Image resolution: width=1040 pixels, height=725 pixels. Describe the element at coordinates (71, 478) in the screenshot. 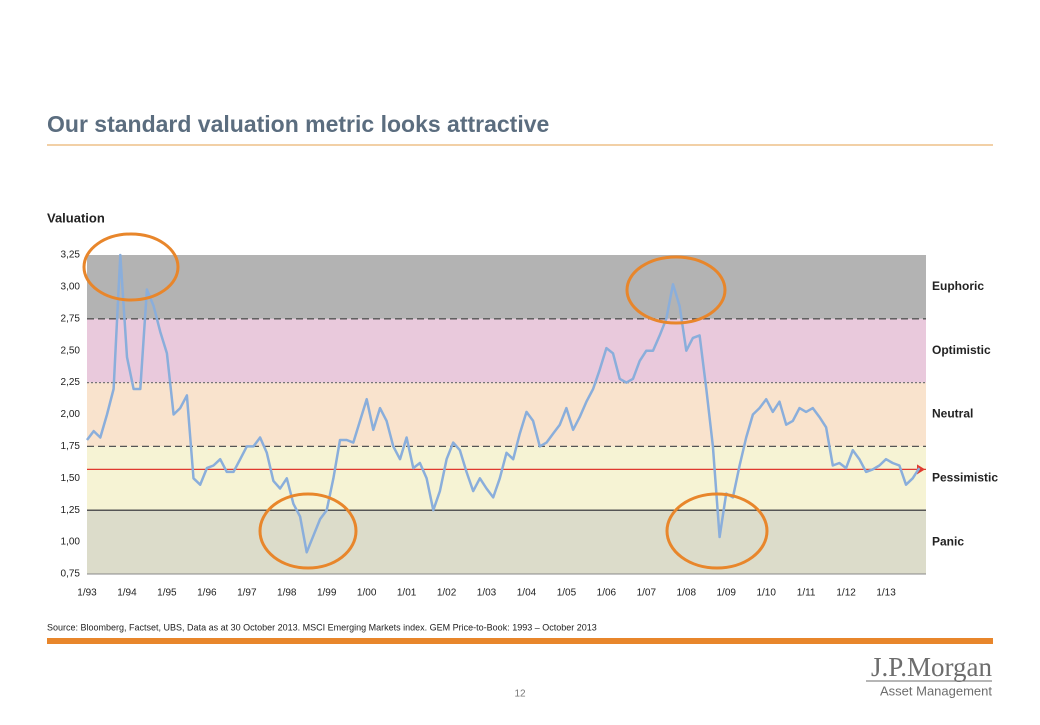

I see `y-tick-label: 1,50` at that location.